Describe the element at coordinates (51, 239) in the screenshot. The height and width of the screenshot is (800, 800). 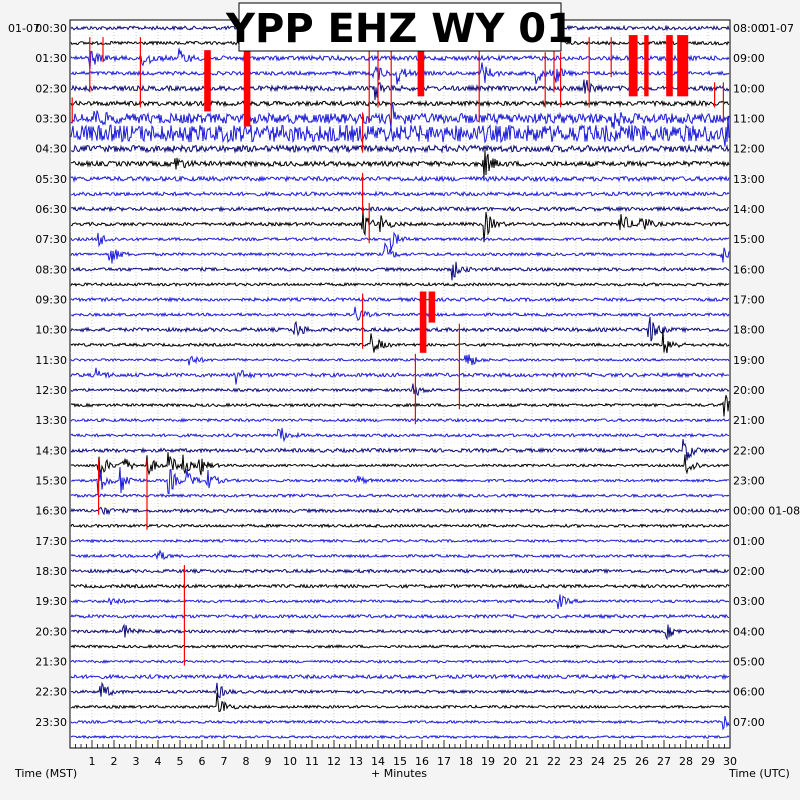
I see `left-time-label: 07:30` at that location.